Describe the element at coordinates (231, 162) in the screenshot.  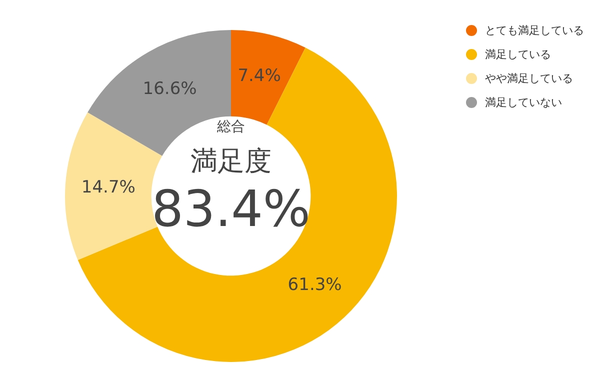
I see `text: 満足度` at that location.